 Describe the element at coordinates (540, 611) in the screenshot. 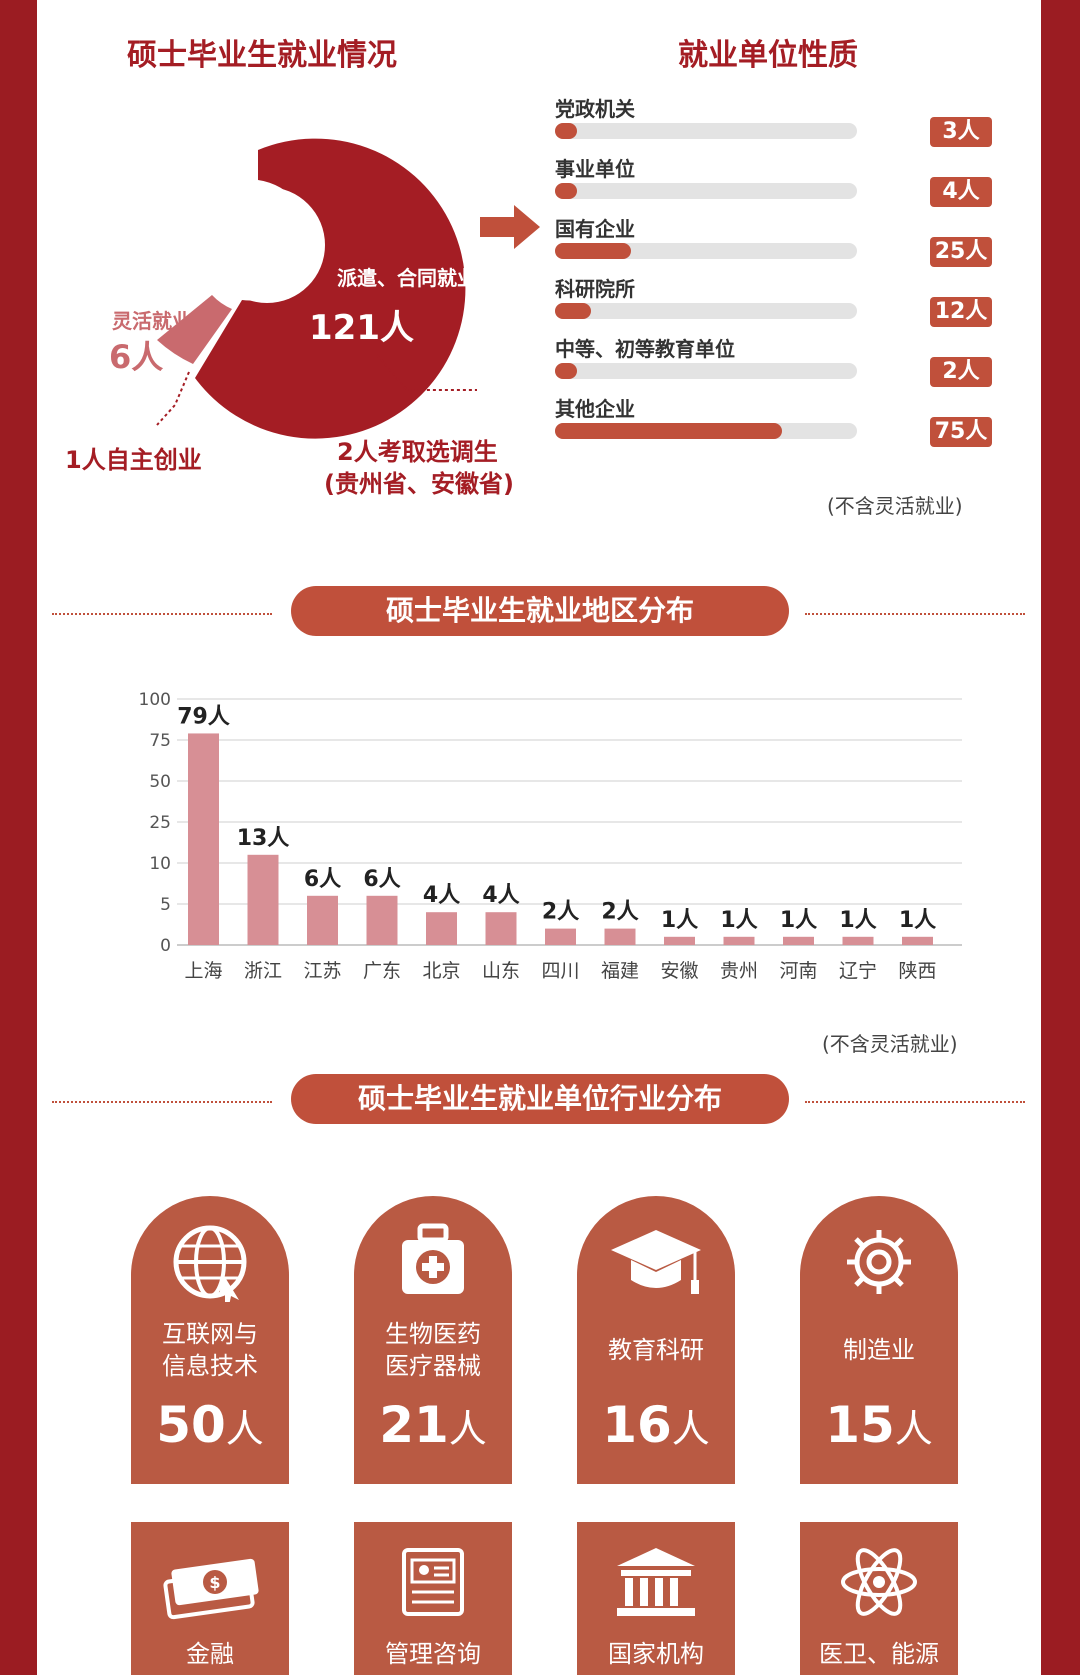

I see `region-section-title: 硕士毕业生就业地区分布` at that location.